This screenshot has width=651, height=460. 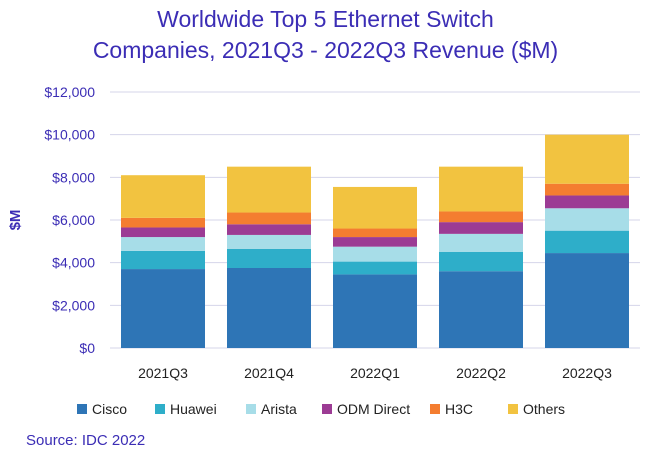 What do you see at coordinates (15, 220) in the screenshot?
I see `y-axis-label: $M` at bounding box center [15, 220].